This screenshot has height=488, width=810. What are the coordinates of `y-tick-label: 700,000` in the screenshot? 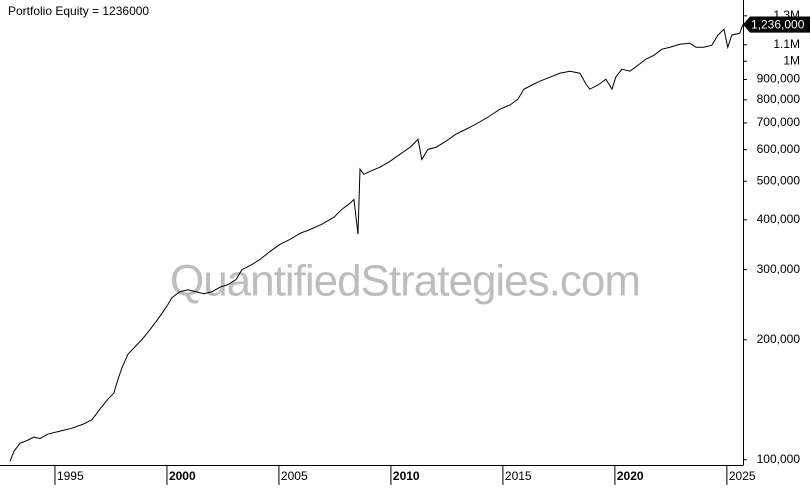 It's located at (779, 122).